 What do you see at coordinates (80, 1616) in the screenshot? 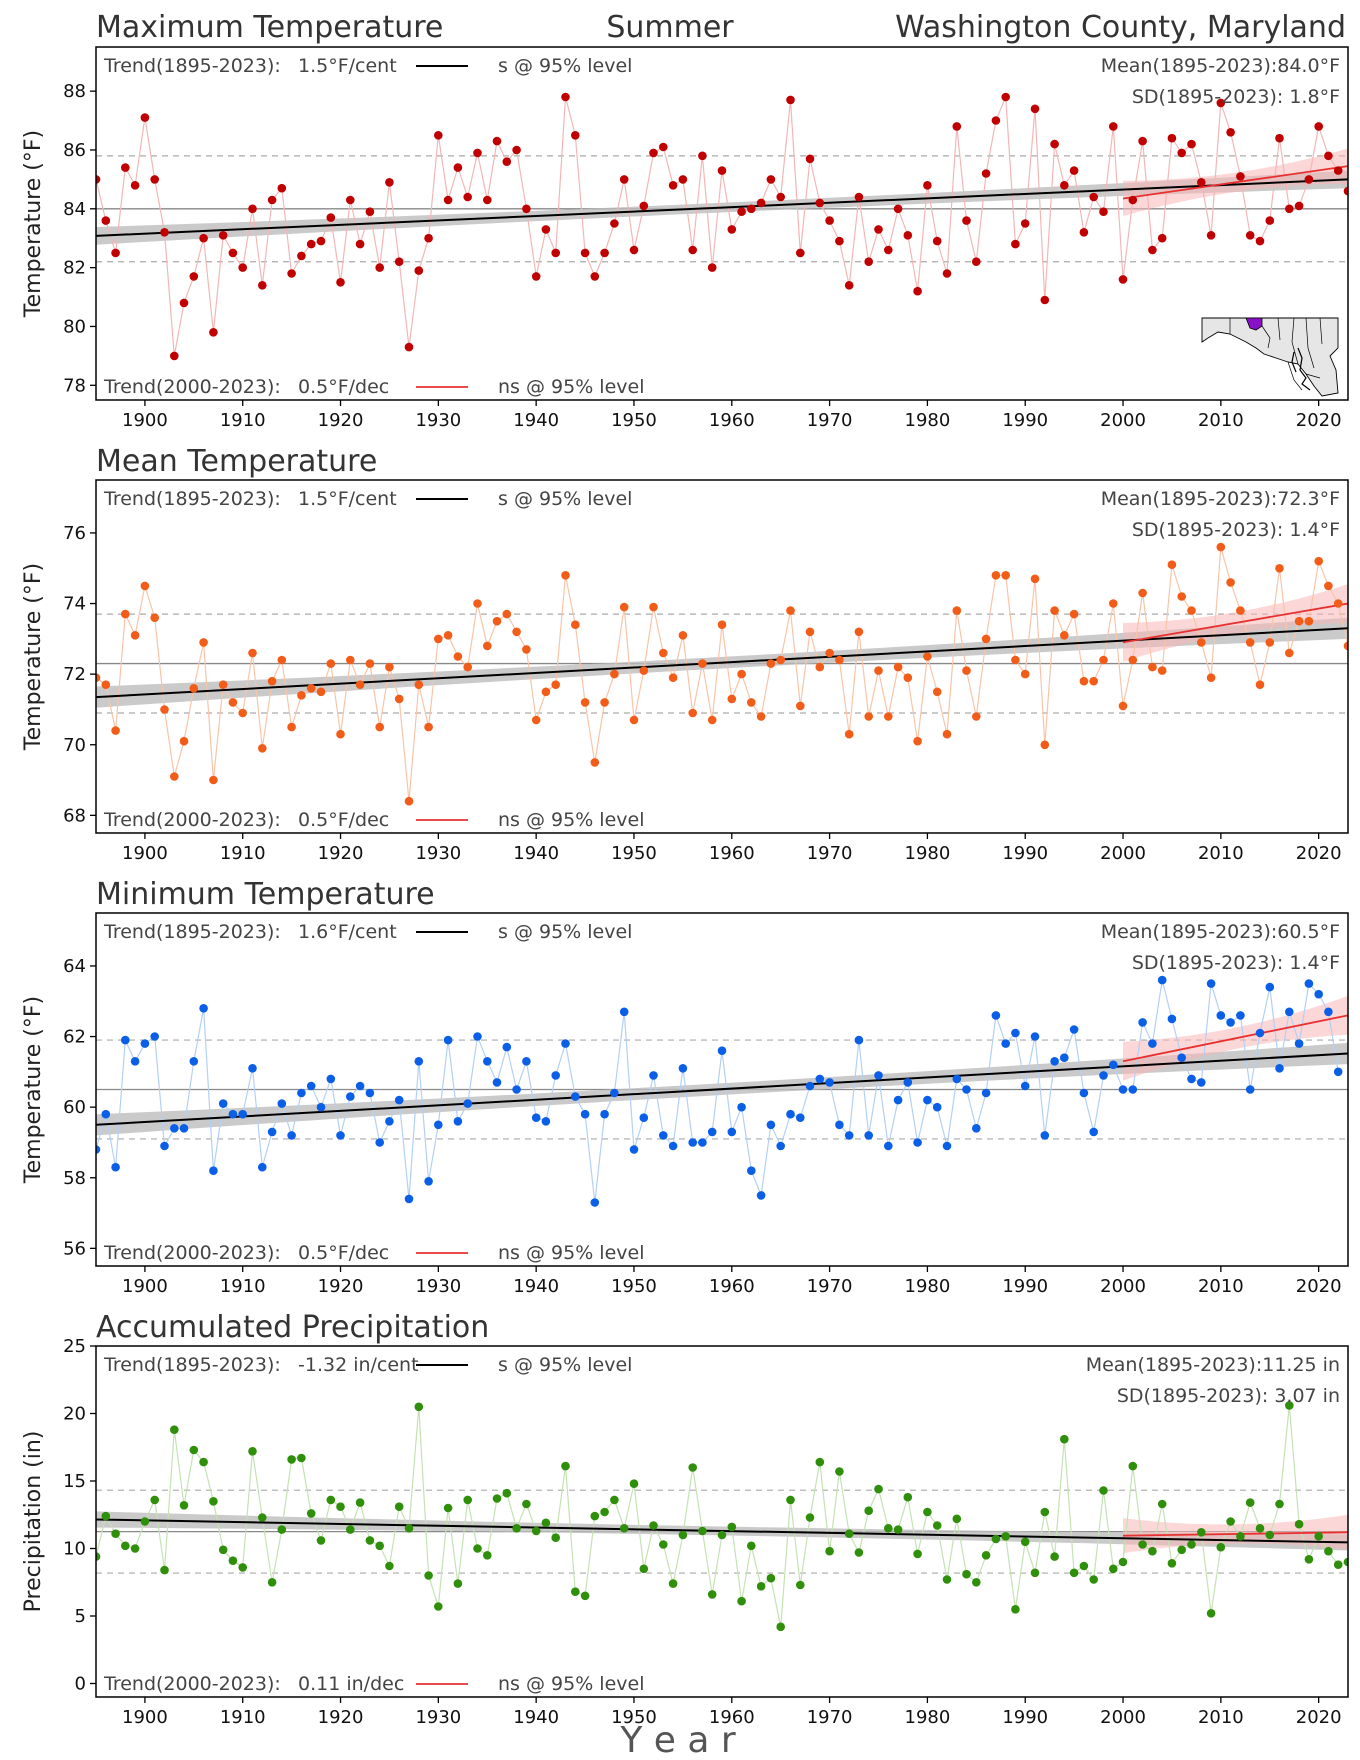
I see `y-tick-label: 5` at bounding box center [80, 1616].